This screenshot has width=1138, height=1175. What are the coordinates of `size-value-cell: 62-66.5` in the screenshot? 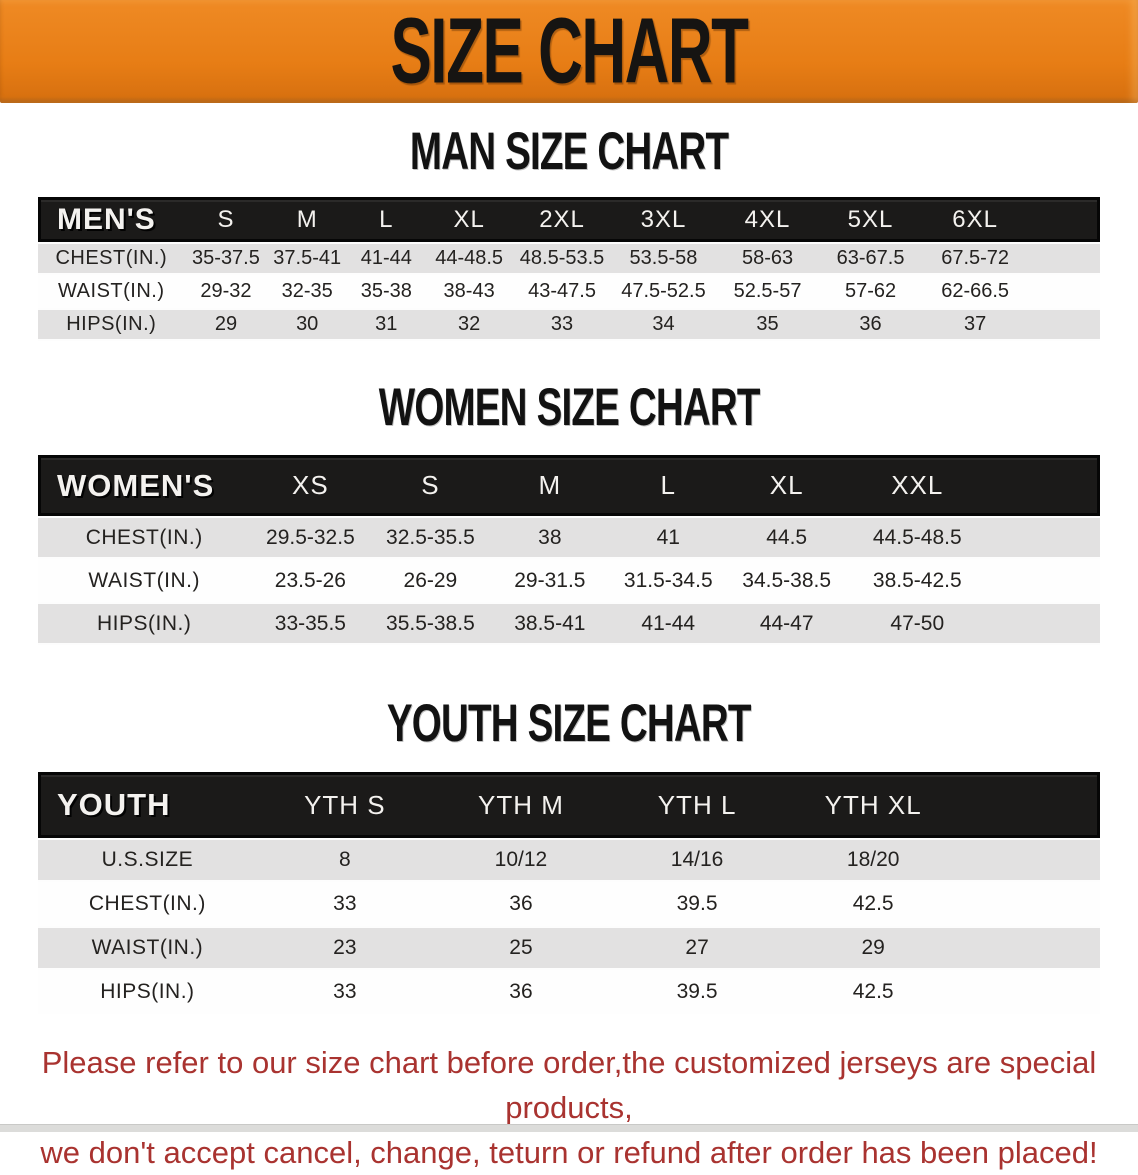 It's located at (975, 291).